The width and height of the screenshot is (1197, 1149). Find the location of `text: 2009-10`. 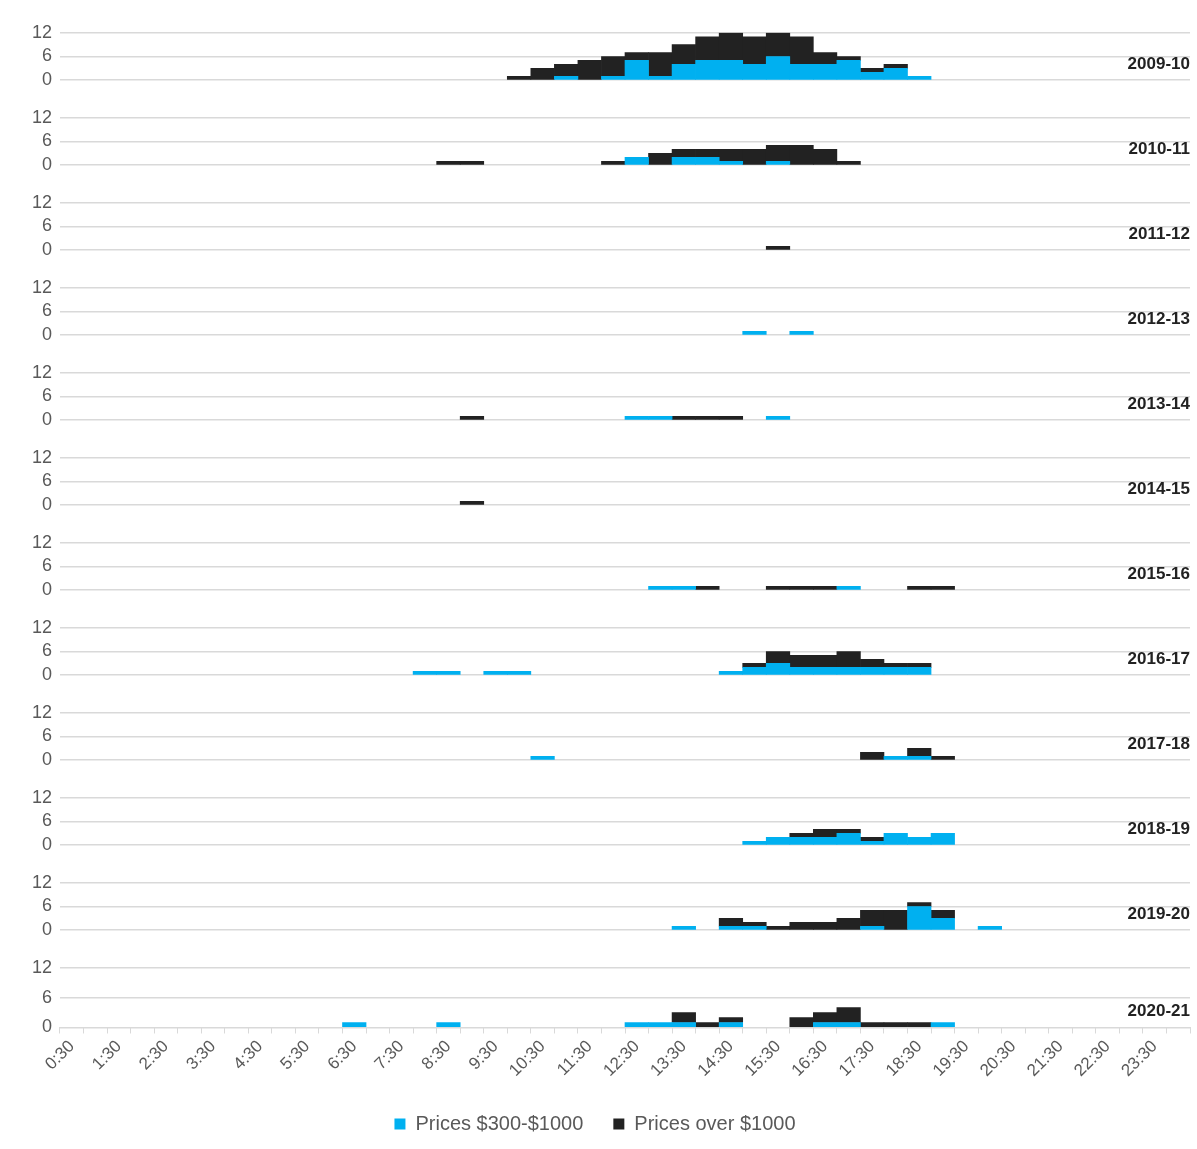

text: 2009-10 is located at coordinates (1158, 63).